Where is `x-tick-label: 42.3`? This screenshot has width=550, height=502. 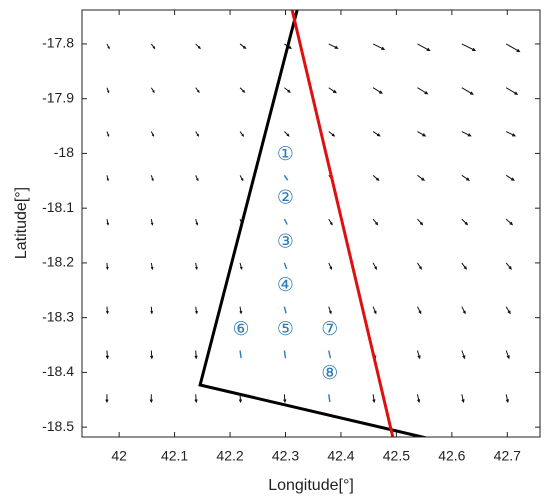
x-tick-label: 42.3 is located at coordinates (285, 456).